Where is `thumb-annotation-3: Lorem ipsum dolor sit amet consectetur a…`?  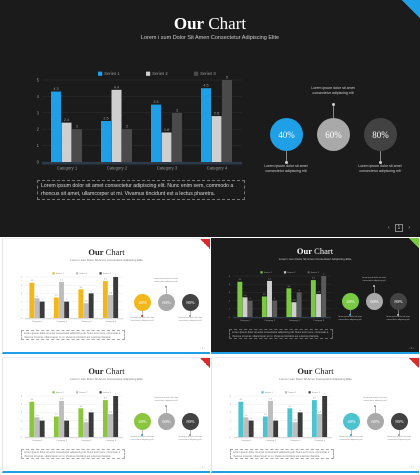
thumb-annotation-3: Lorem ipsum dolor sit amet consectetur a… is located at coordinates (190, 438).